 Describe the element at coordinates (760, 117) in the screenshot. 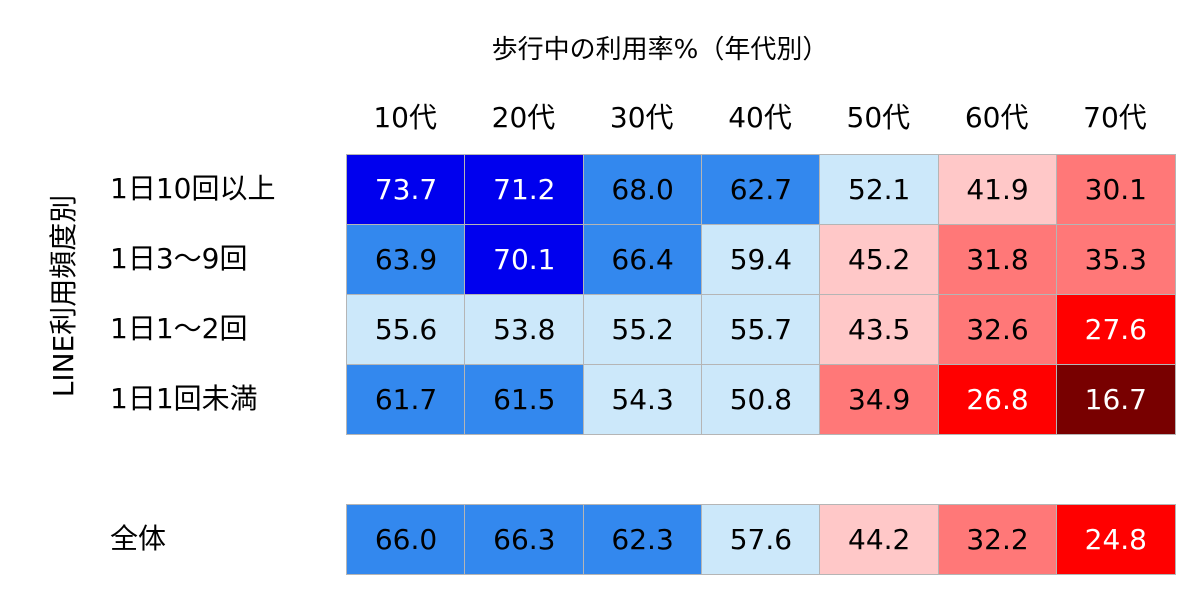

I see `column-header: 40代` at that location.